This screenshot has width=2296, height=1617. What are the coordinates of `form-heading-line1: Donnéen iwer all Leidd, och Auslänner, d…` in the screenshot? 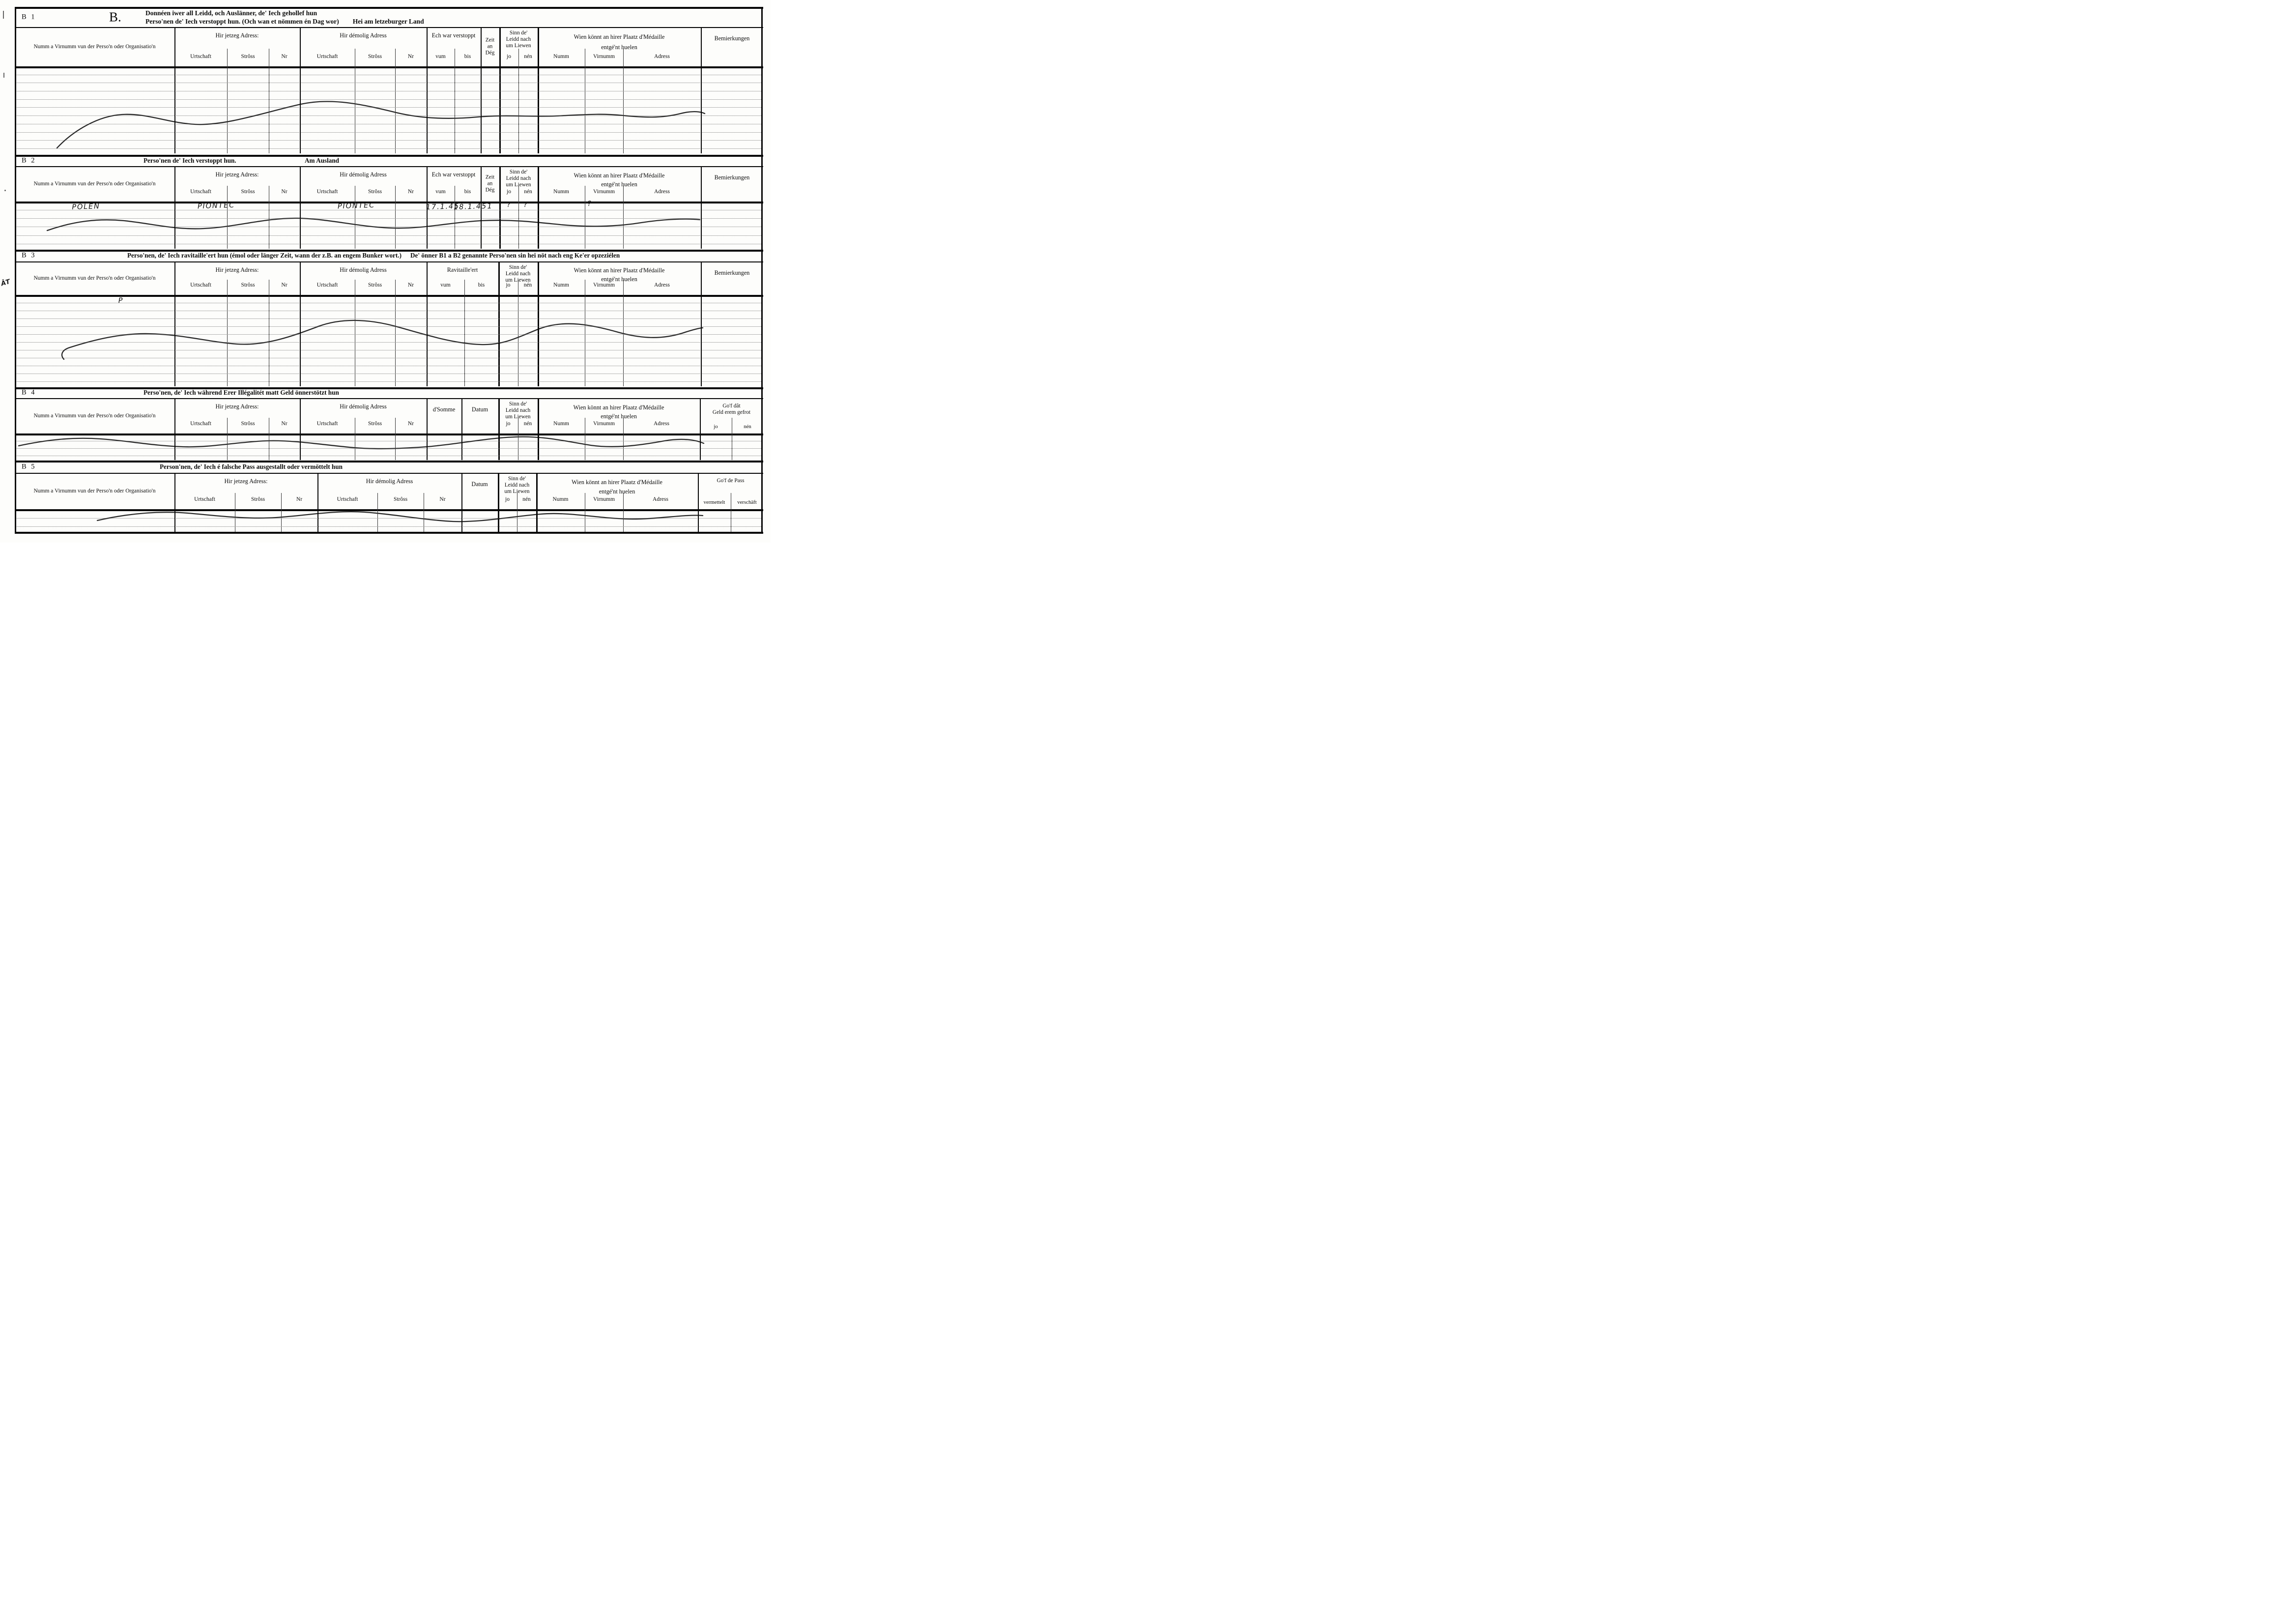 It's located at (231, 13).